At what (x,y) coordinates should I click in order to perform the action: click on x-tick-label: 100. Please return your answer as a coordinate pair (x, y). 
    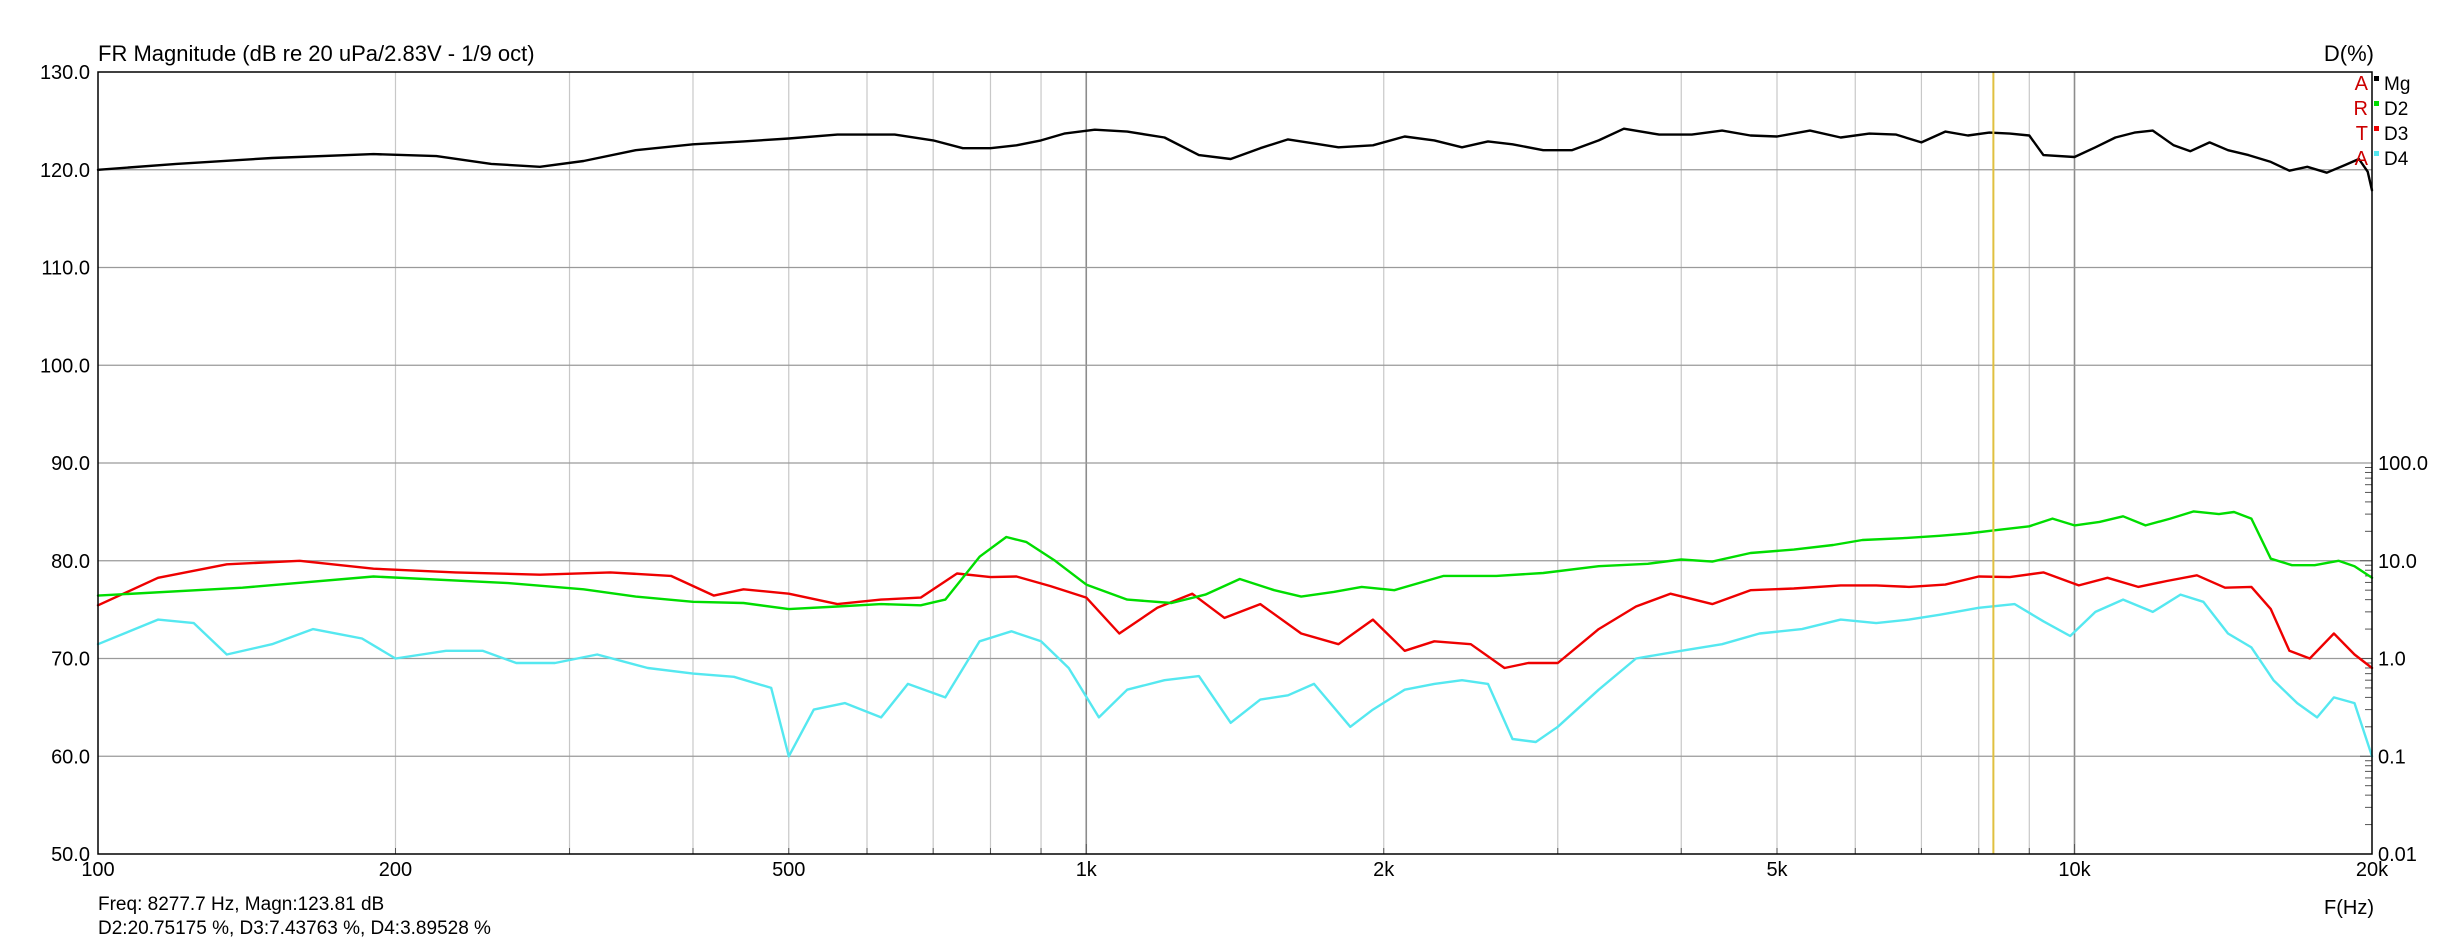
    Looking at the image, I should click on (97, 870).